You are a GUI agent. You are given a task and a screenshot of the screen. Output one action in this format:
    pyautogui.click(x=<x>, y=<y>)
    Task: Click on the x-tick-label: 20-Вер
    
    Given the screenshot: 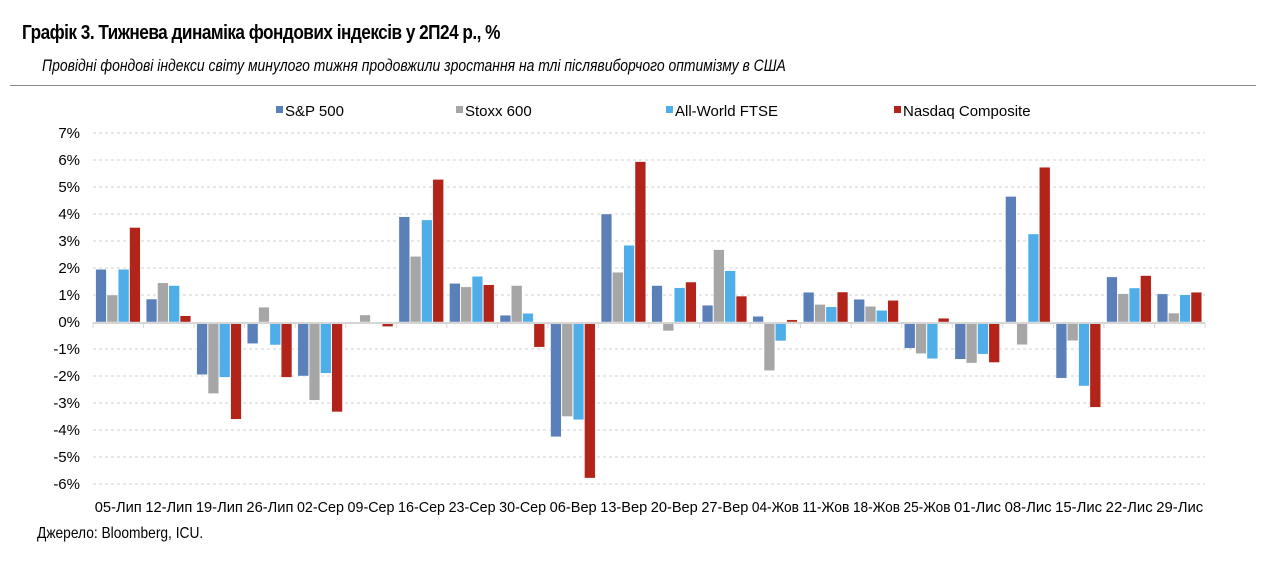 What is the action you would take?
    pyautogui.click(x=674, y=507)
    